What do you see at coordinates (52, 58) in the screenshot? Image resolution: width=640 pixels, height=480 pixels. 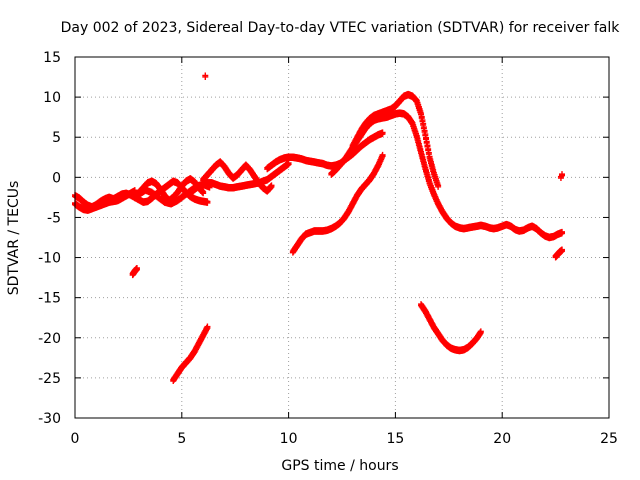 I see `y-tick-label: 15` at bounding box center [52, 58].